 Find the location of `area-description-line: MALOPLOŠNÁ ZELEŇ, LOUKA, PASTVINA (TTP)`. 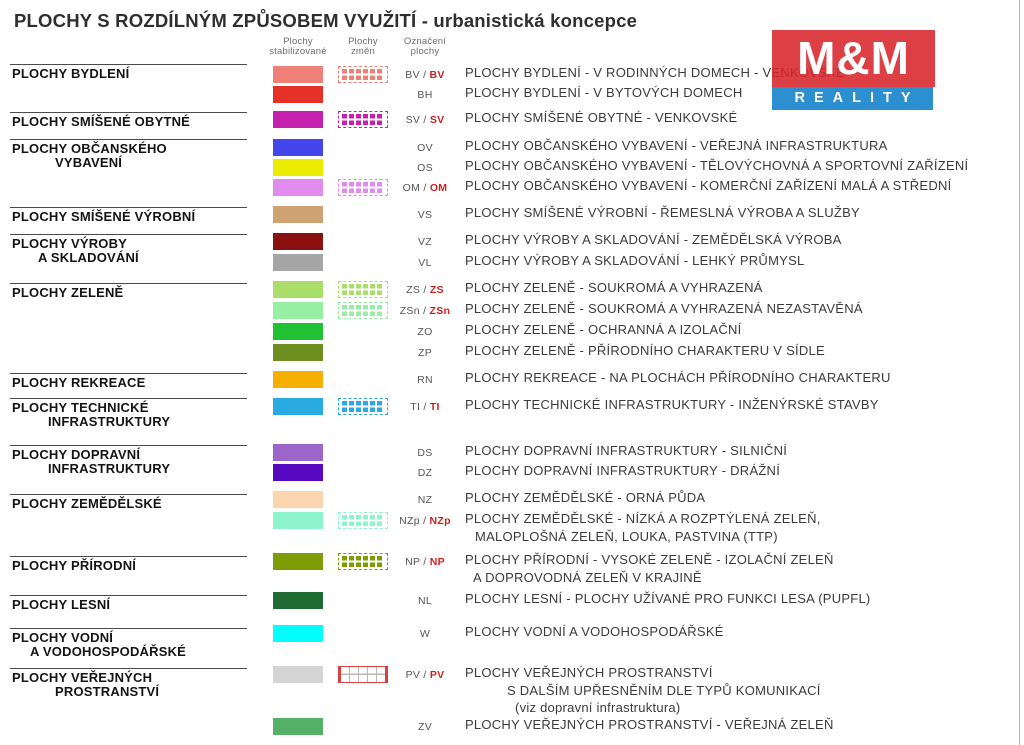

area-description-line: MALOPLOŠNÁ ZELEŇ, LOUKA, PASTVINA (TTP) is located at coordinates (626, 536).